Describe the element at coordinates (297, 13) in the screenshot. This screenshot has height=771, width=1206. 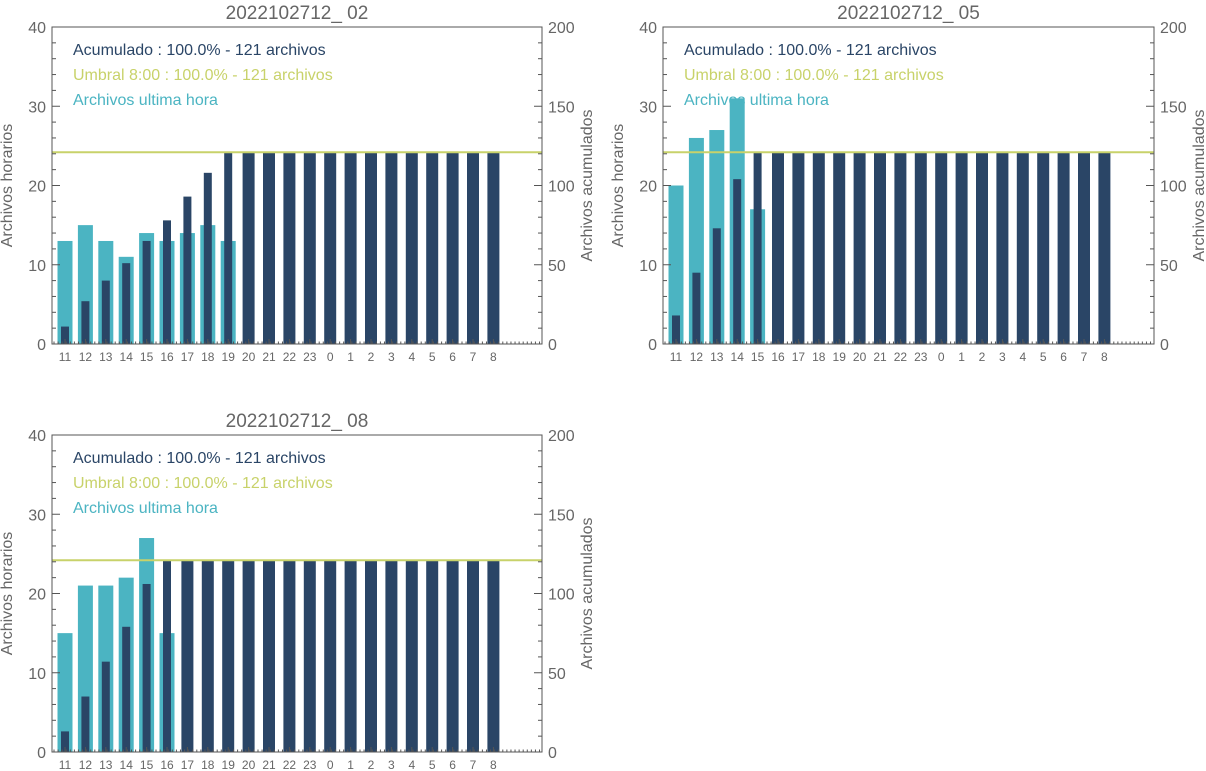
I see `chart-title: 2022102712_ 02` at that location.